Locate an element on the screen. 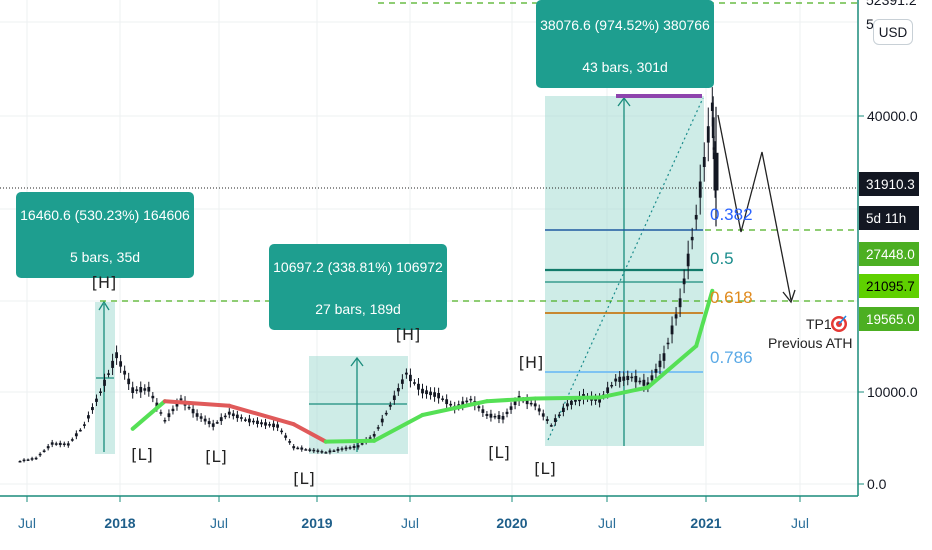  pivot-low-2018b: [L] is located at coordinates (215, 456).